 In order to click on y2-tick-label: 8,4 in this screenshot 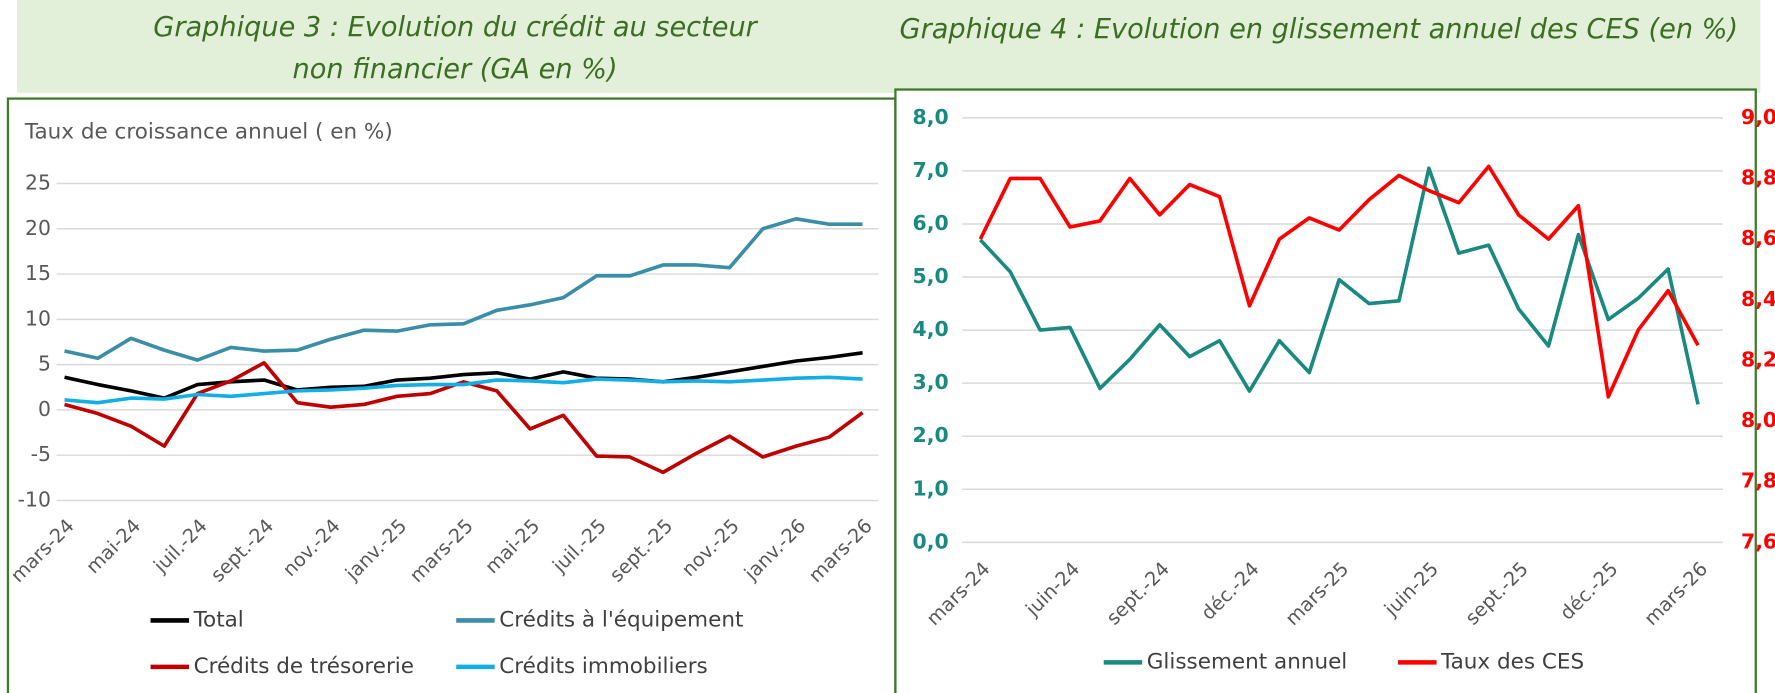, I will do `click(1758, 299)`.